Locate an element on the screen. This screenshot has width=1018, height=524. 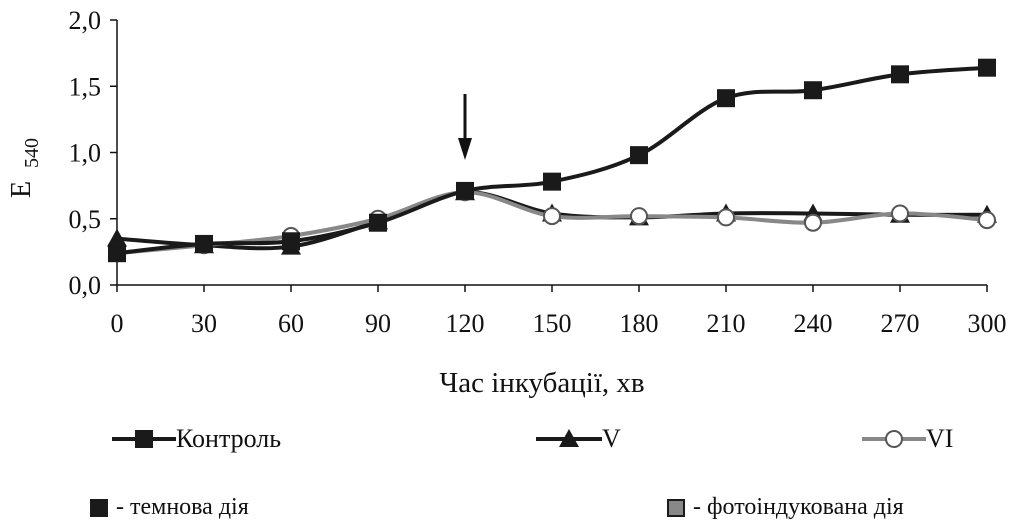
y-tick-label: 1,0 is located at coordinates (85, 153).